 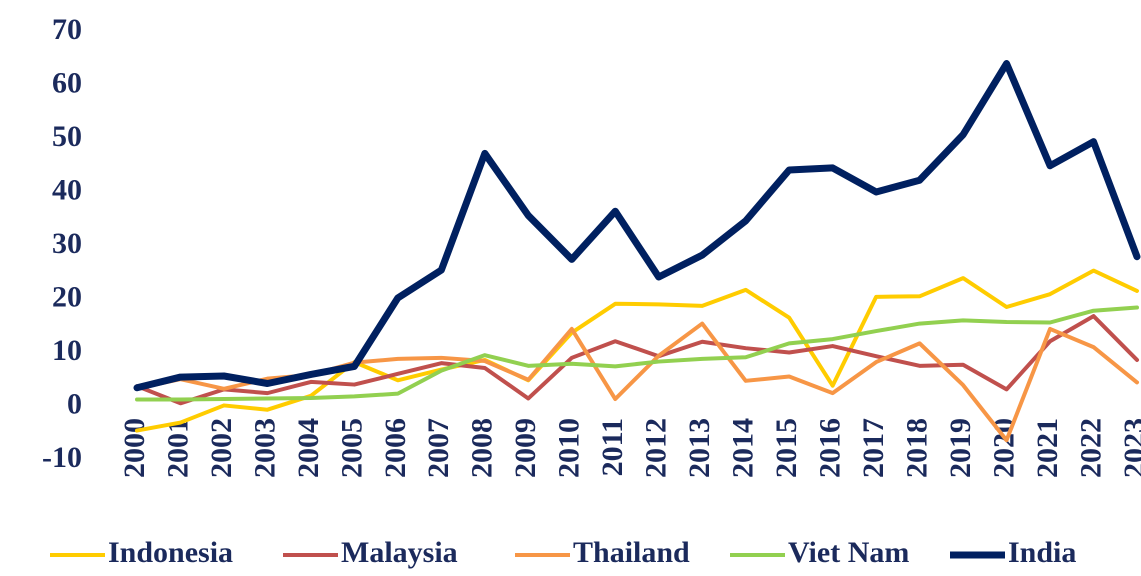 What do you see at coordinates (656, 448) in the screenshot?
I see `x-tick-label: 2012` at bounding box center [656, 448].